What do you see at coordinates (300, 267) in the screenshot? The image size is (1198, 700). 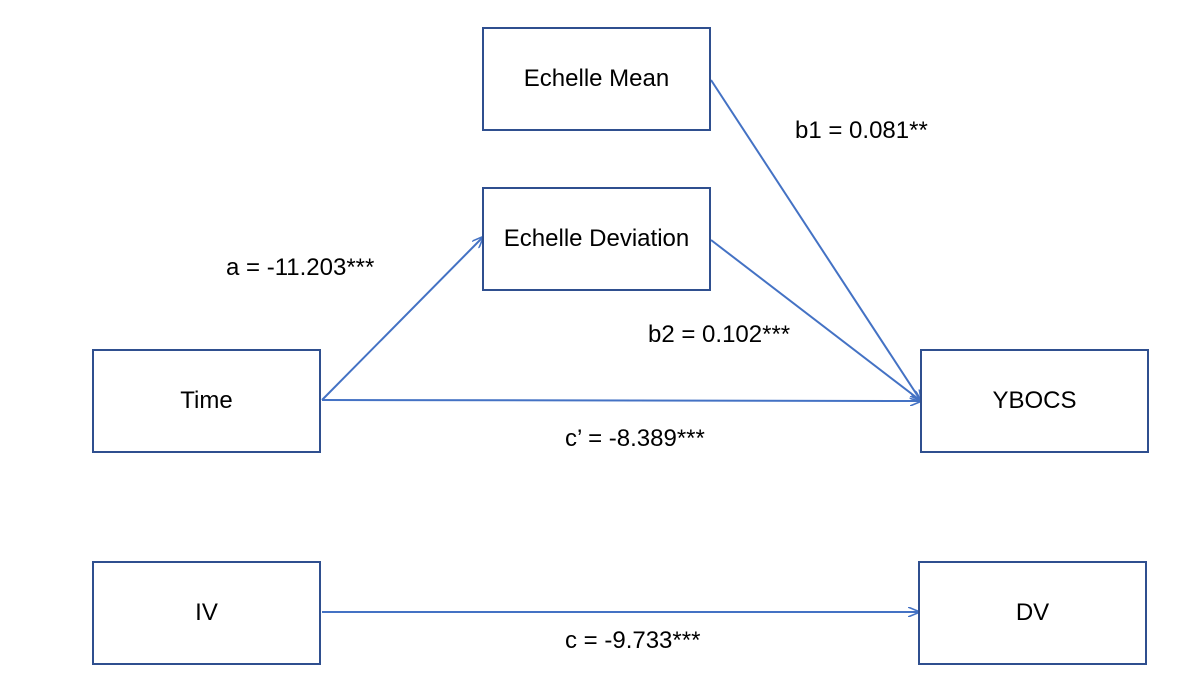 I see `path-label-a: a = -11.203***` at bounding box center [300, 267].